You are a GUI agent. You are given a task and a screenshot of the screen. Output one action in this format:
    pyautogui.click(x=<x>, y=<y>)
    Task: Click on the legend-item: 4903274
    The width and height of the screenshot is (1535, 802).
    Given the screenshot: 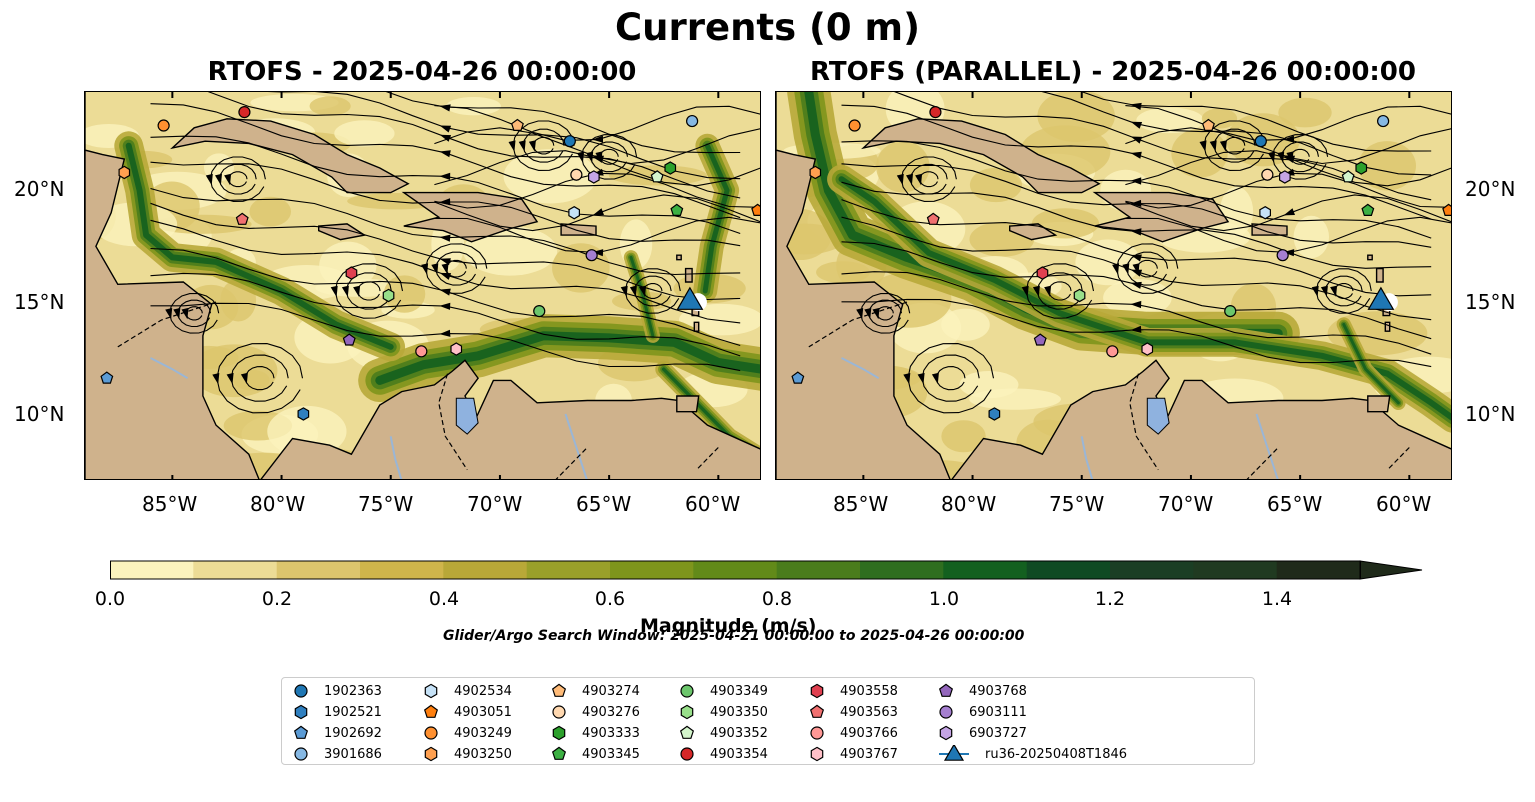 What is the action you would take?
    pyautogui.click(x=595, y=691)
    